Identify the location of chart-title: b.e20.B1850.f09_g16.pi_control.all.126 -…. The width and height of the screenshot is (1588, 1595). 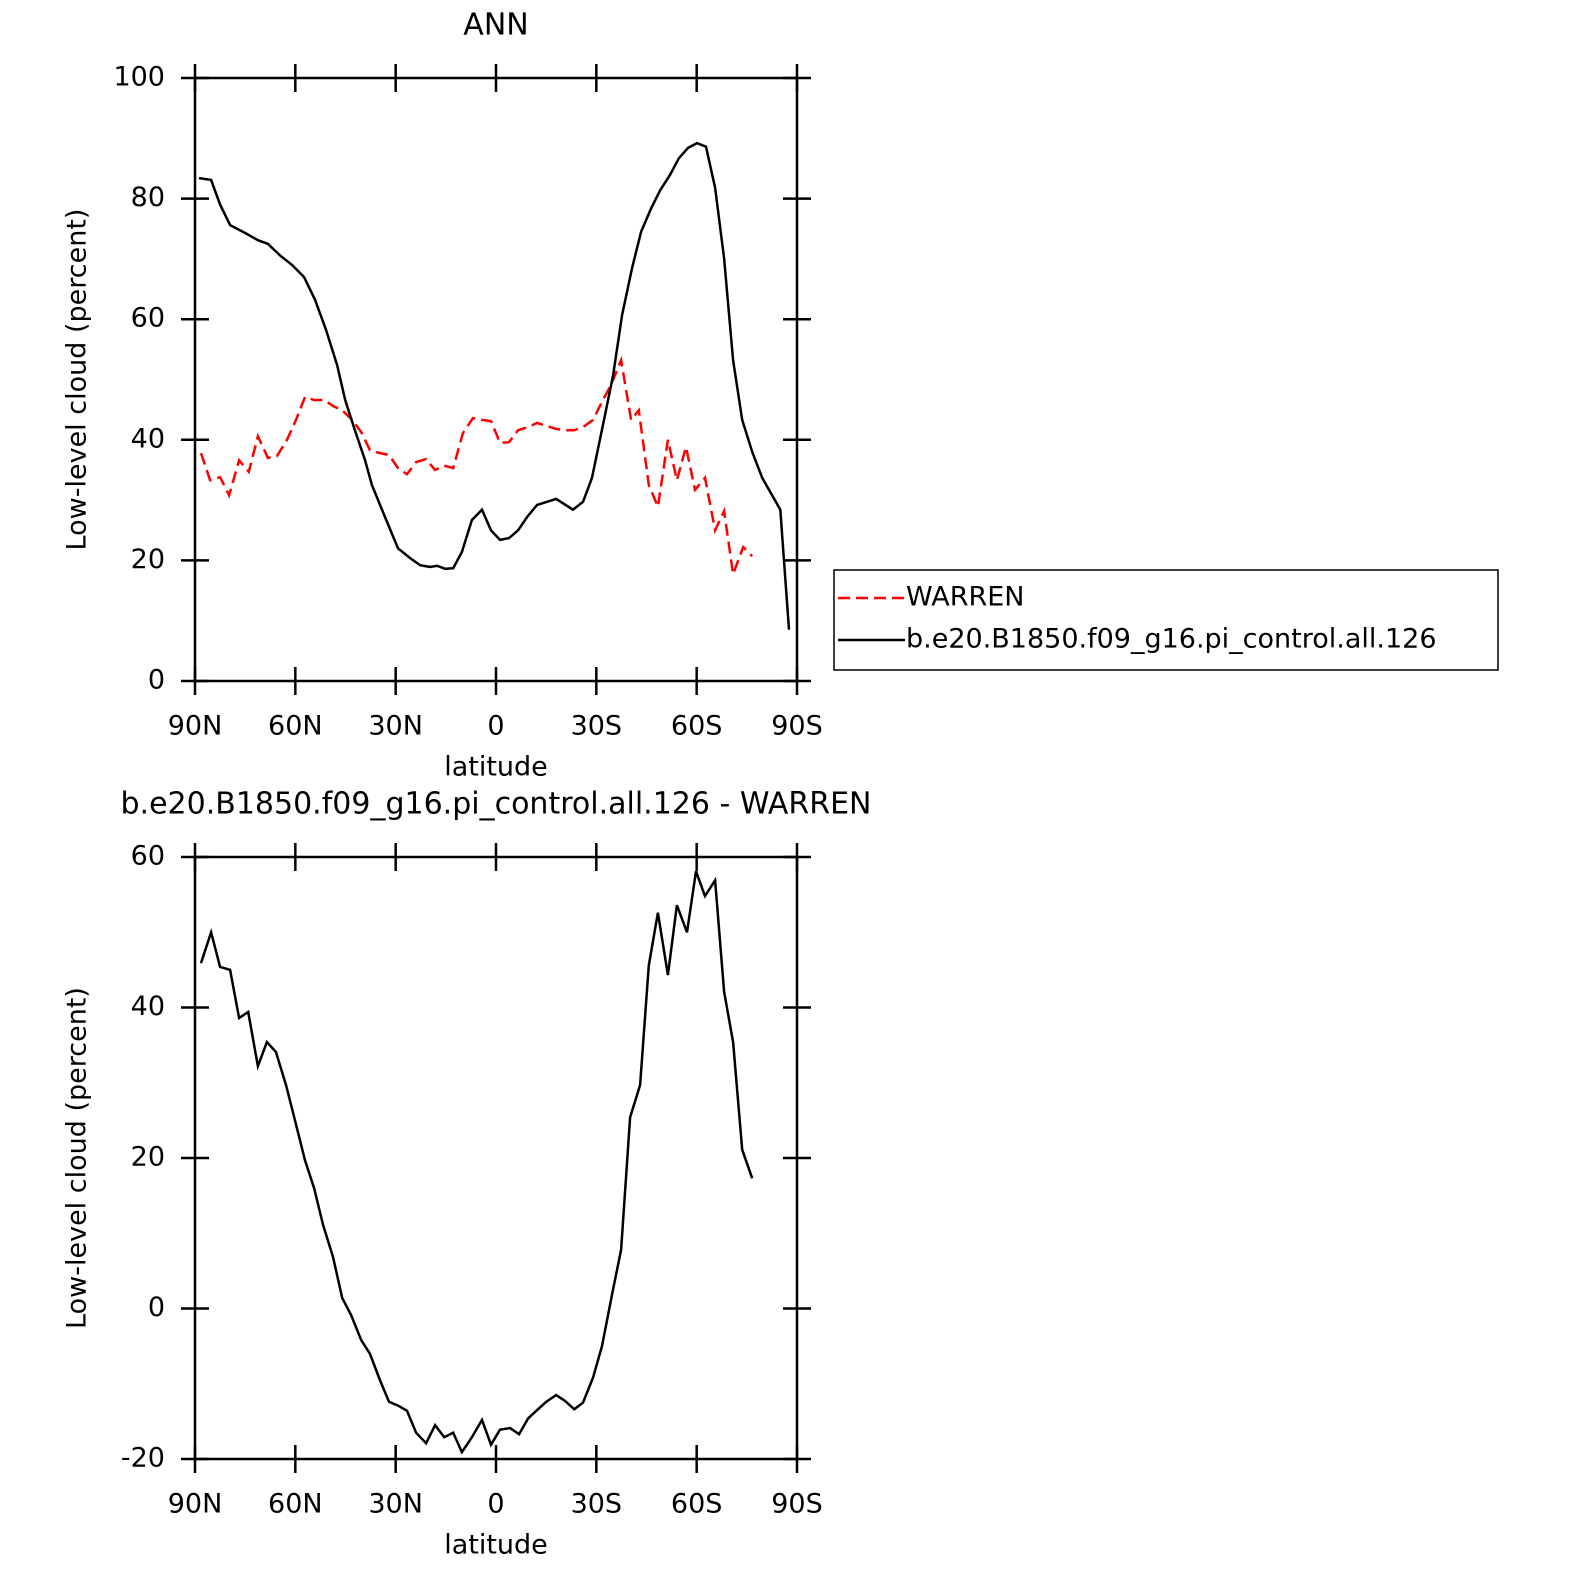
(496, 804).